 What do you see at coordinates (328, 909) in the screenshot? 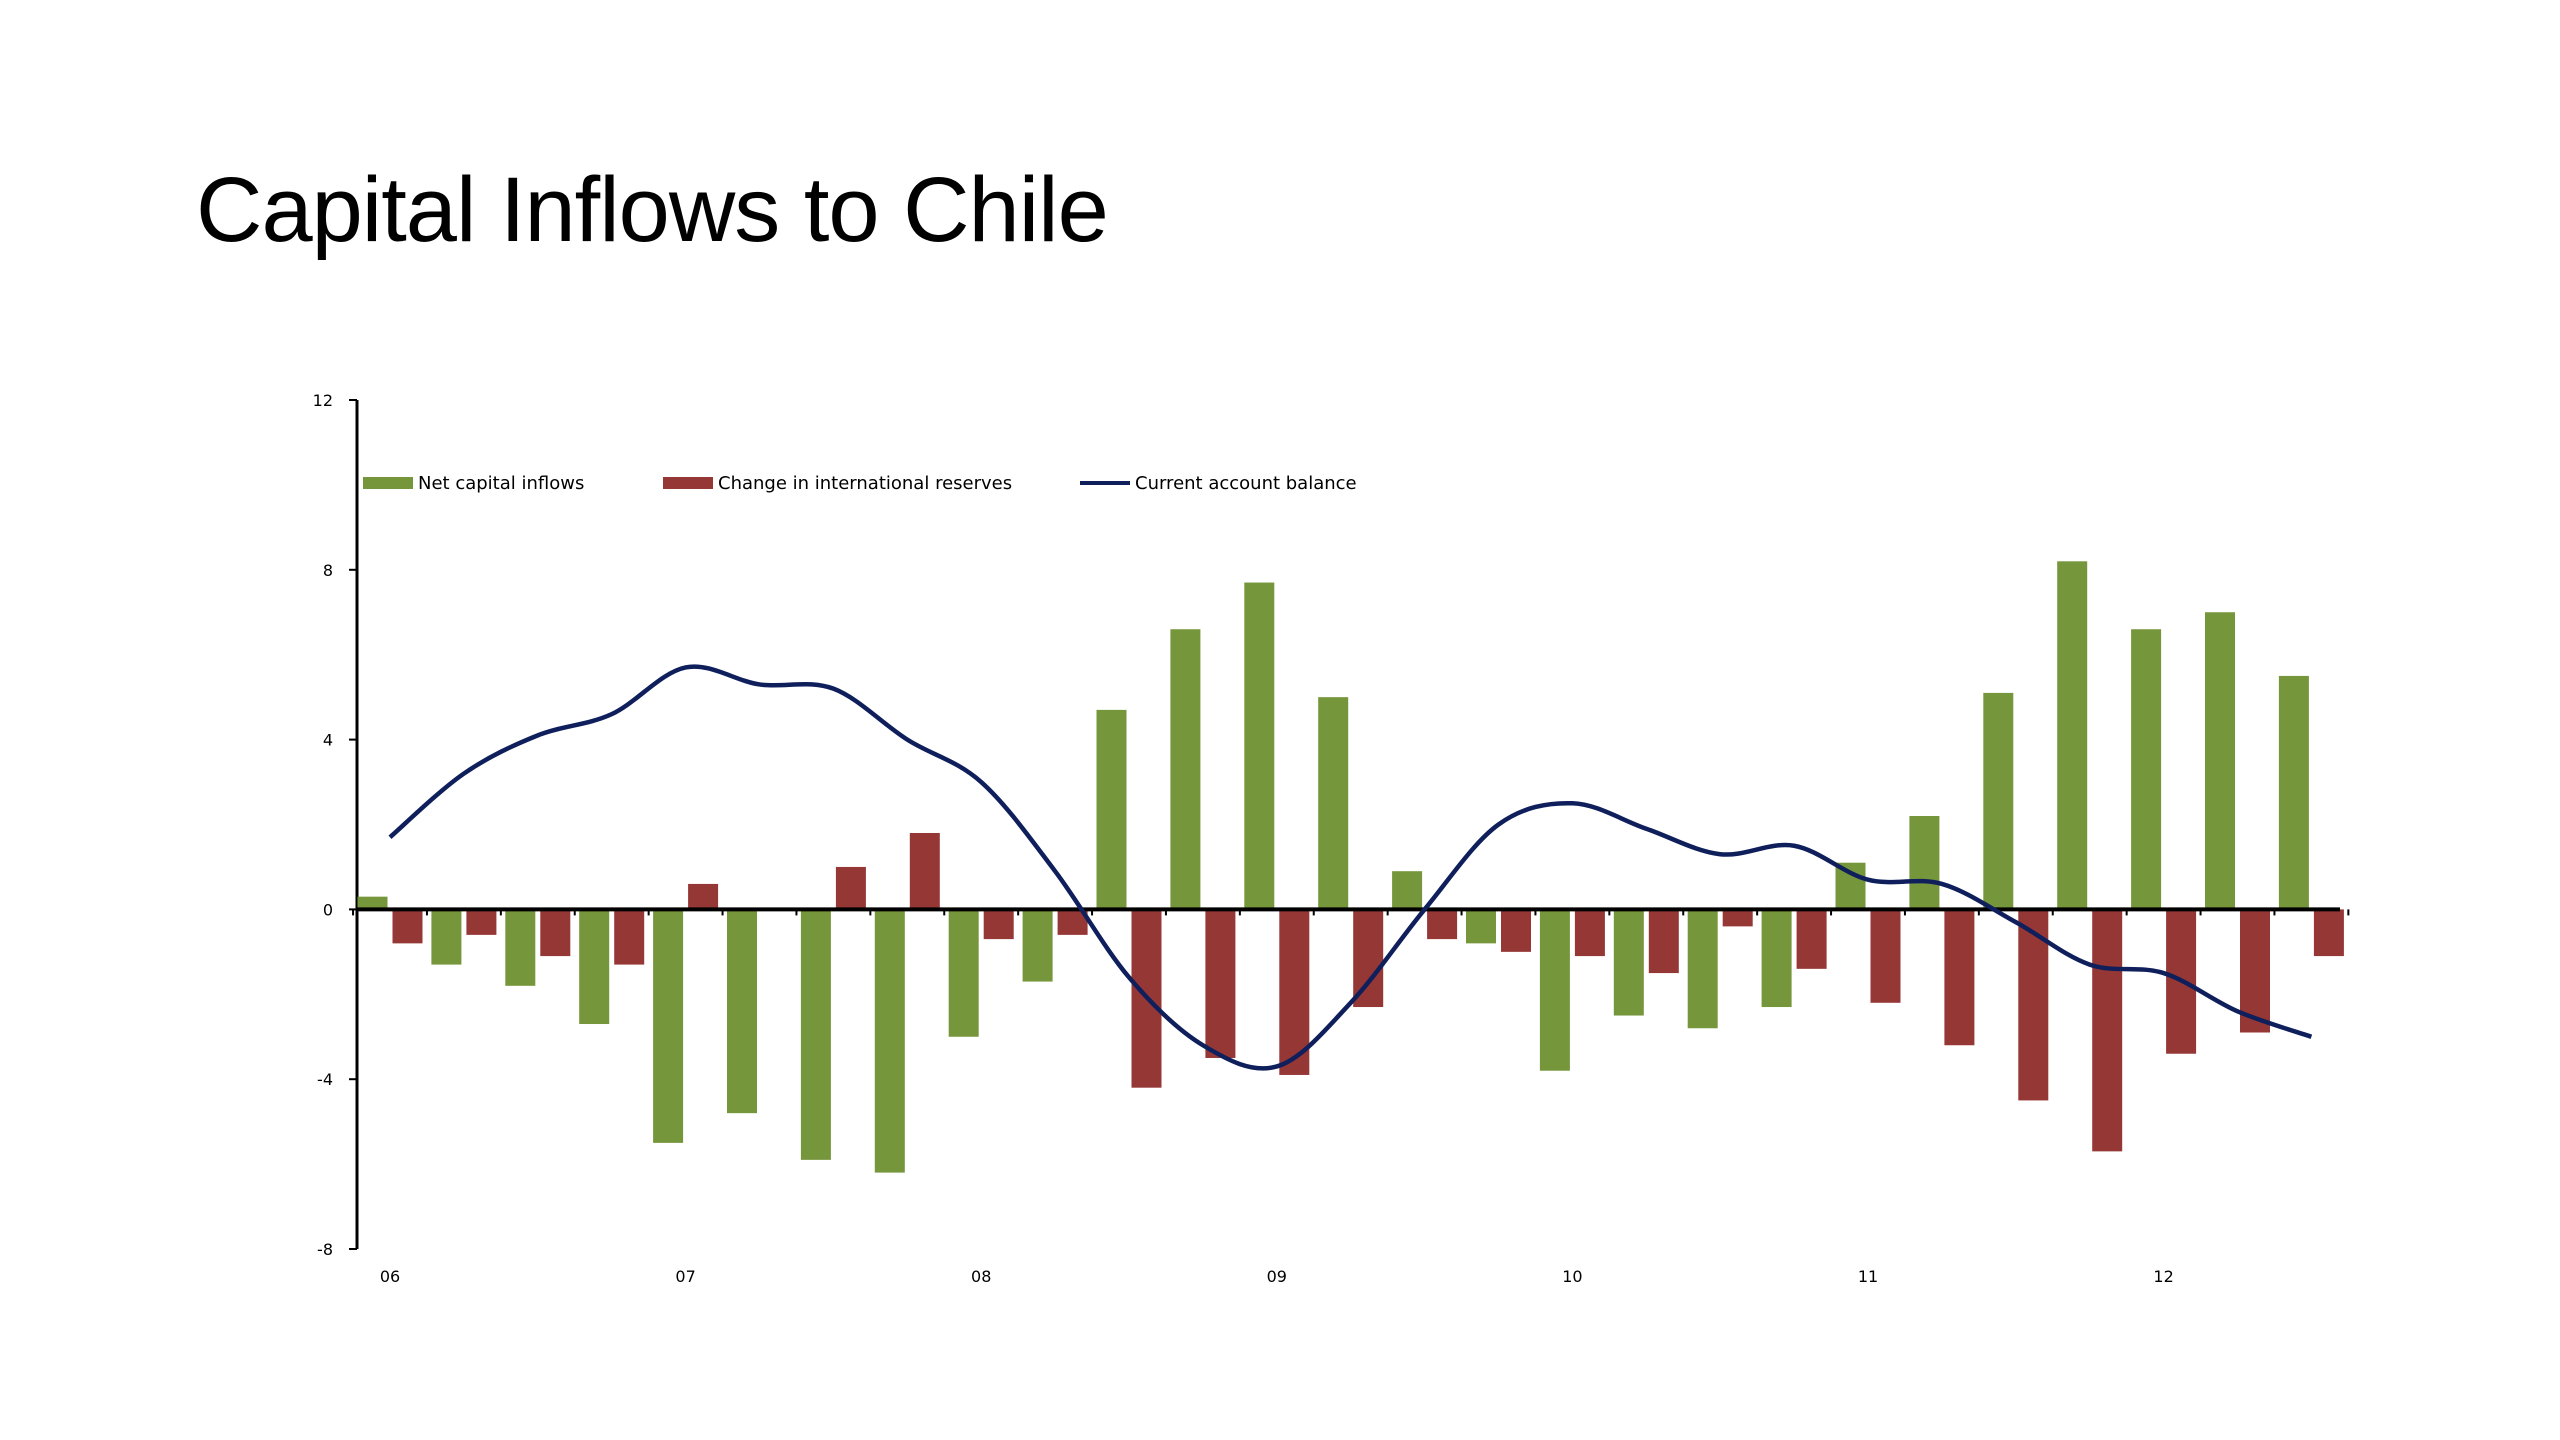
I see `y-tick-label: 0` at bounding box center [328, 909].